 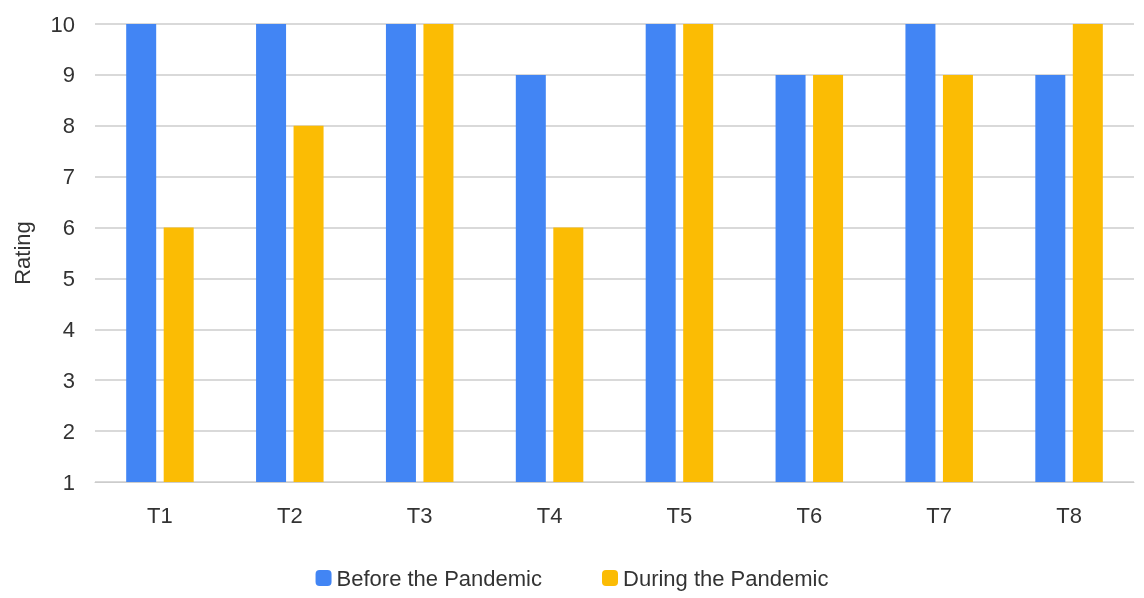 What do you see at coordinates (726, 578) in the screenshot?
I see `legend-label: During the Pandemic` at bounding box center [726, 578].